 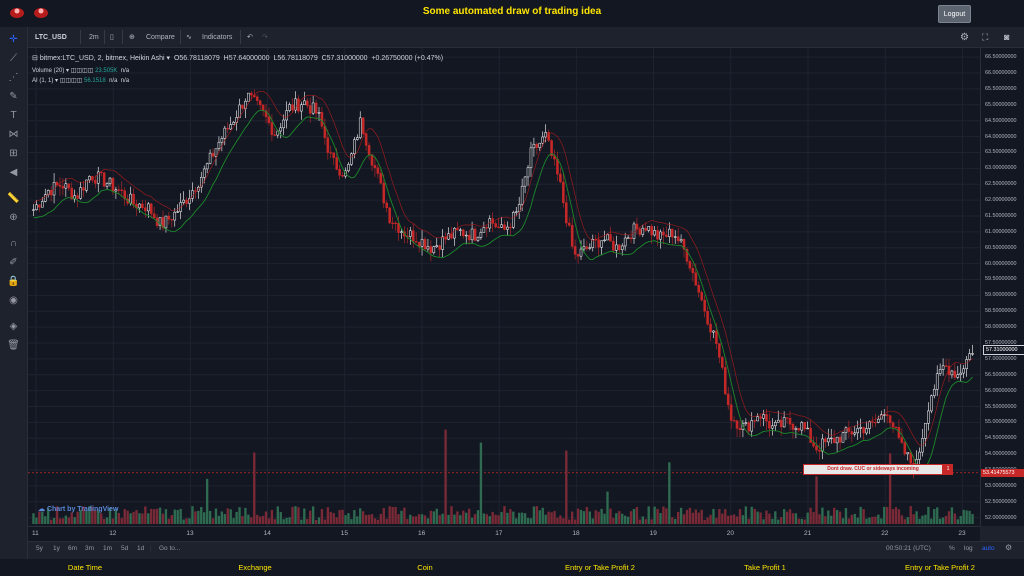 I want to click on indicators-icon: ∿, so click(x=189, y=37).